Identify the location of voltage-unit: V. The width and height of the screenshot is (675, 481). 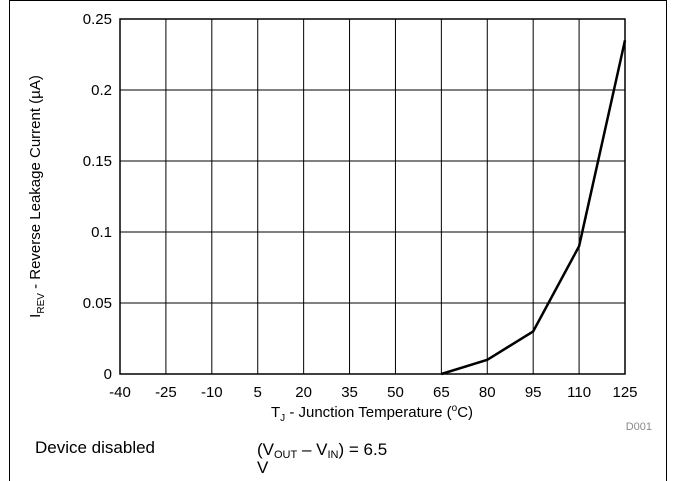
(263, 467).